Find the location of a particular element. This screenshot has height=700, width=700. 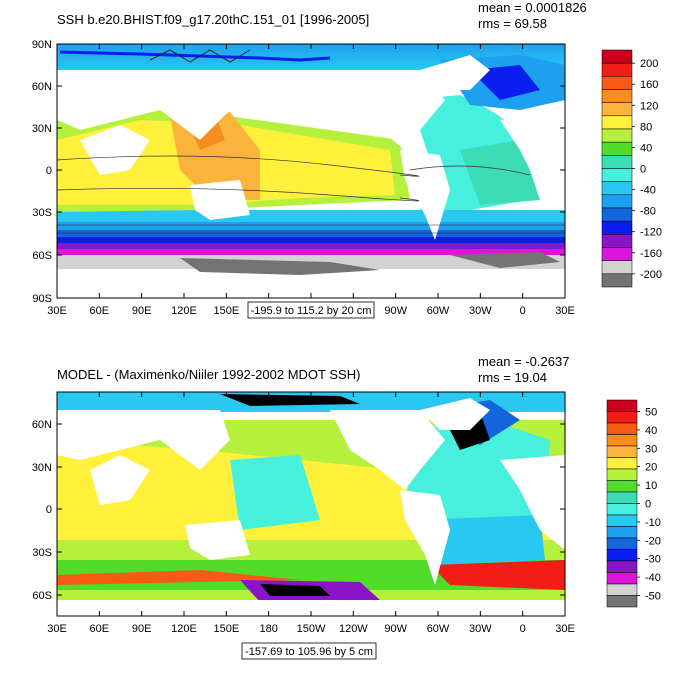

colorbar-label: 10 is located at coordinates (651, 486).